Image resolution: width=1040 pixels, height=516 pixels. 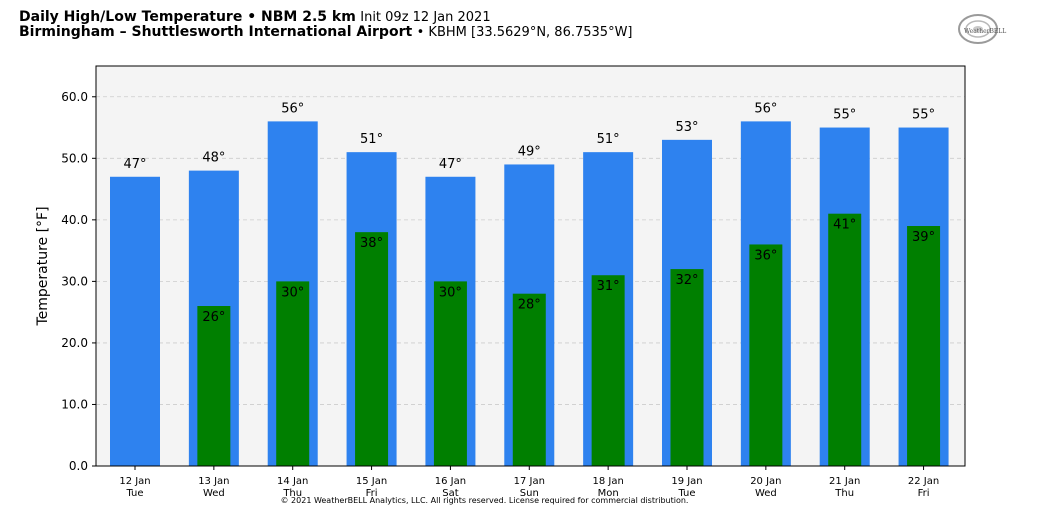 What do you see at coordinates (608, 493) in the screenshot?
I see `x-tick-label-weekday: Mon` at bounding box center [608, 493].